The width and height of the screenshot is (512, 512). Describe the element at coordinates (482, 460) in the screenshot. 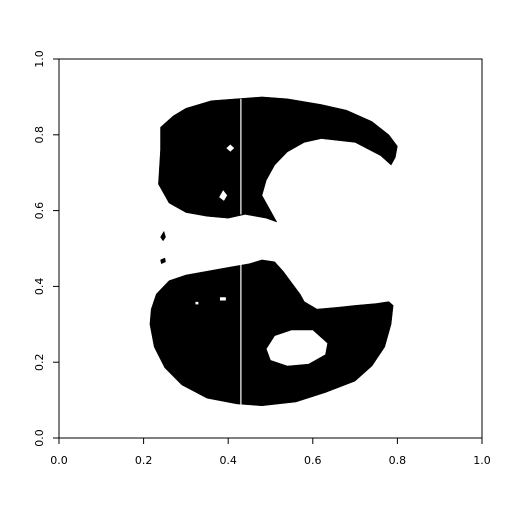

I see `x-tick-label: 1.0` at that location.